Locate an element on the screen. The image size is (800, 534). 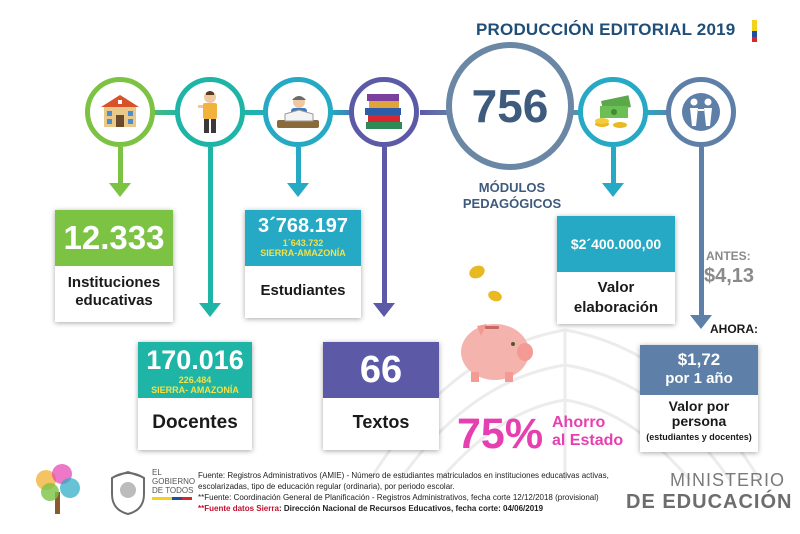
student-circle is located at coordinates (298, 112).